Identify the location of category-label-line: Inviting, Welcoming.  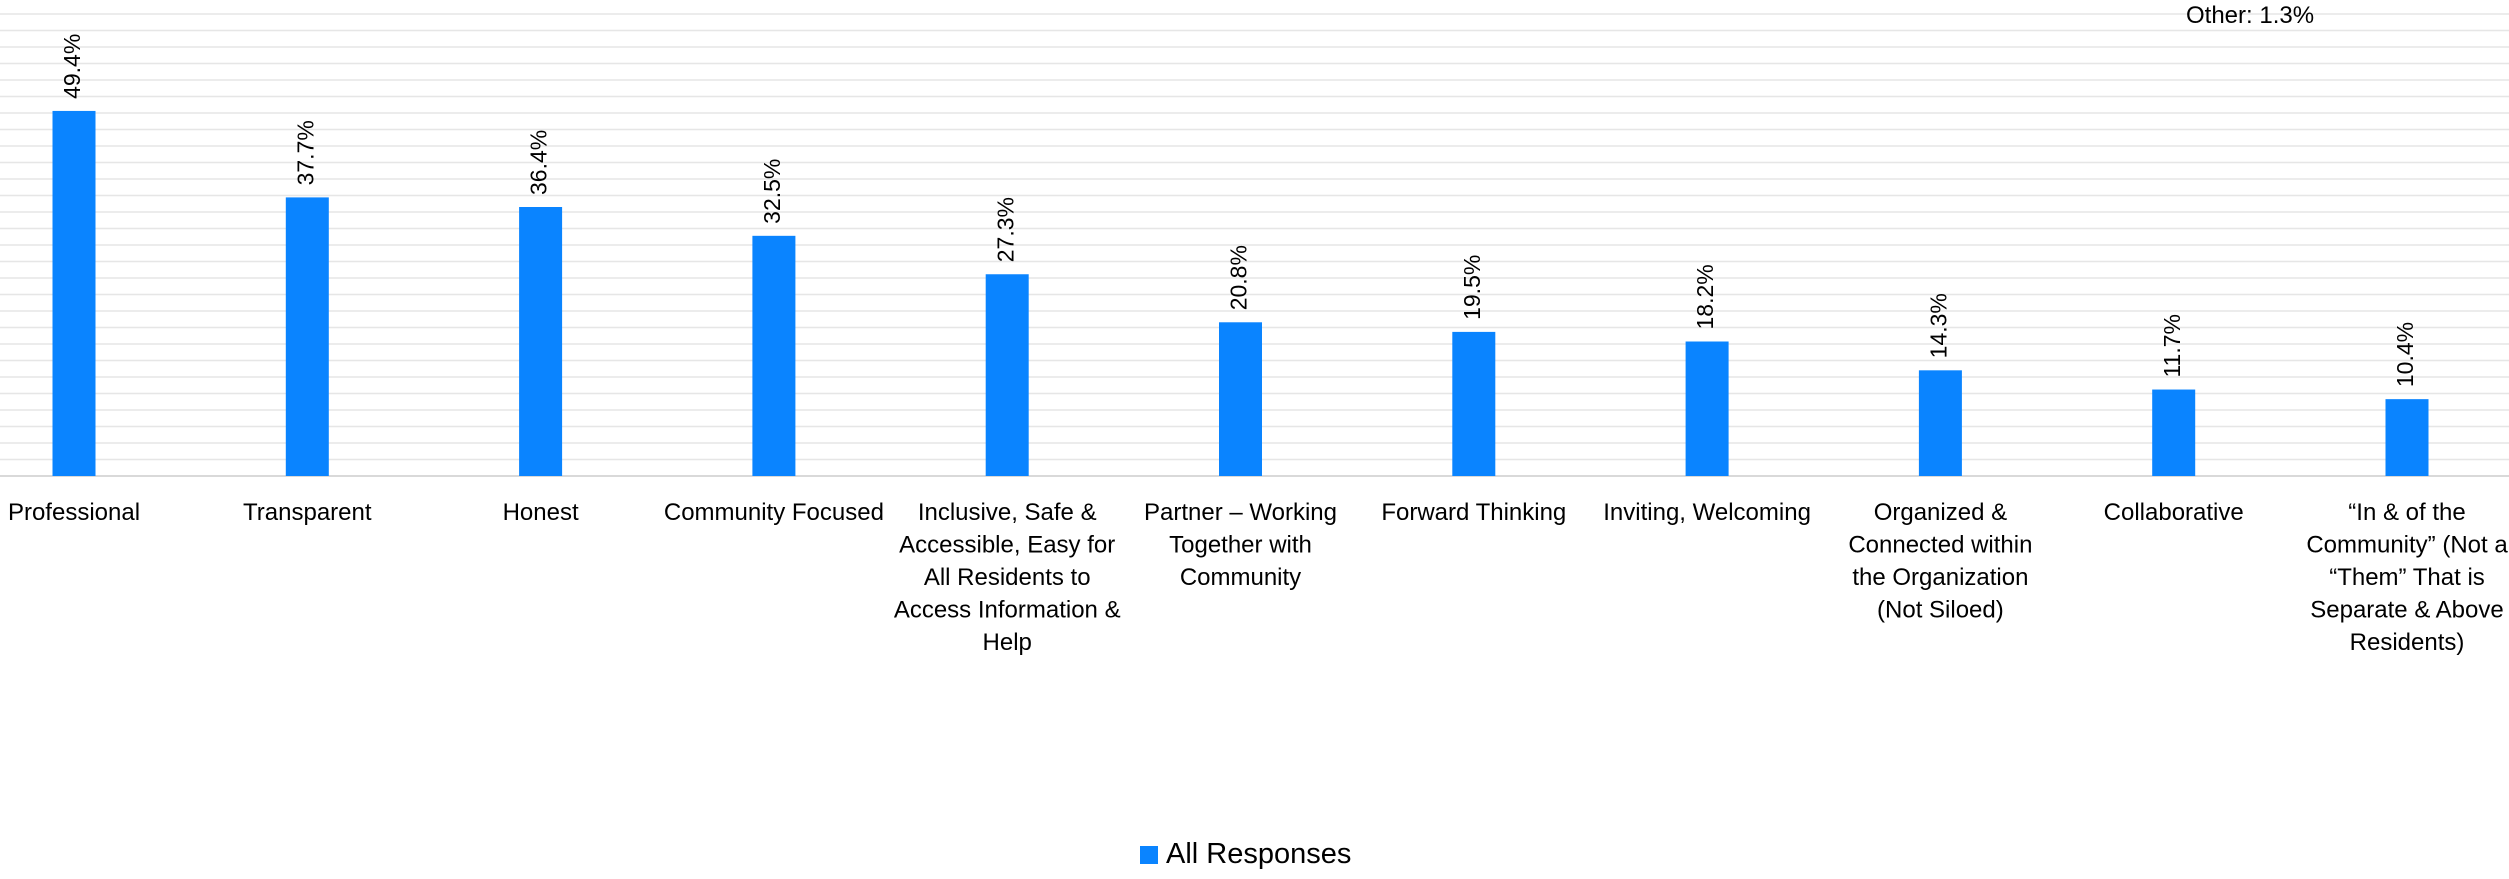
(1707, 512).